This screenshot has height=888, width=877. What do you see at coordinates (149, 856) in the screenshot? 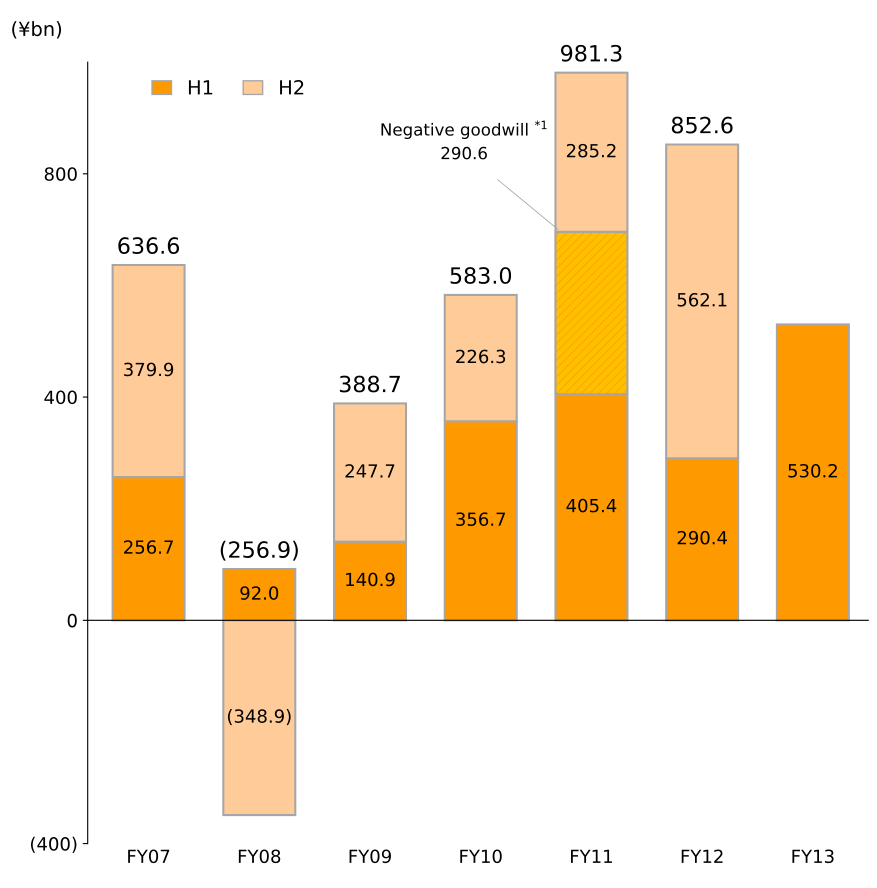
I see `x-tick-label: FY07` at bounding box center [149, 856].